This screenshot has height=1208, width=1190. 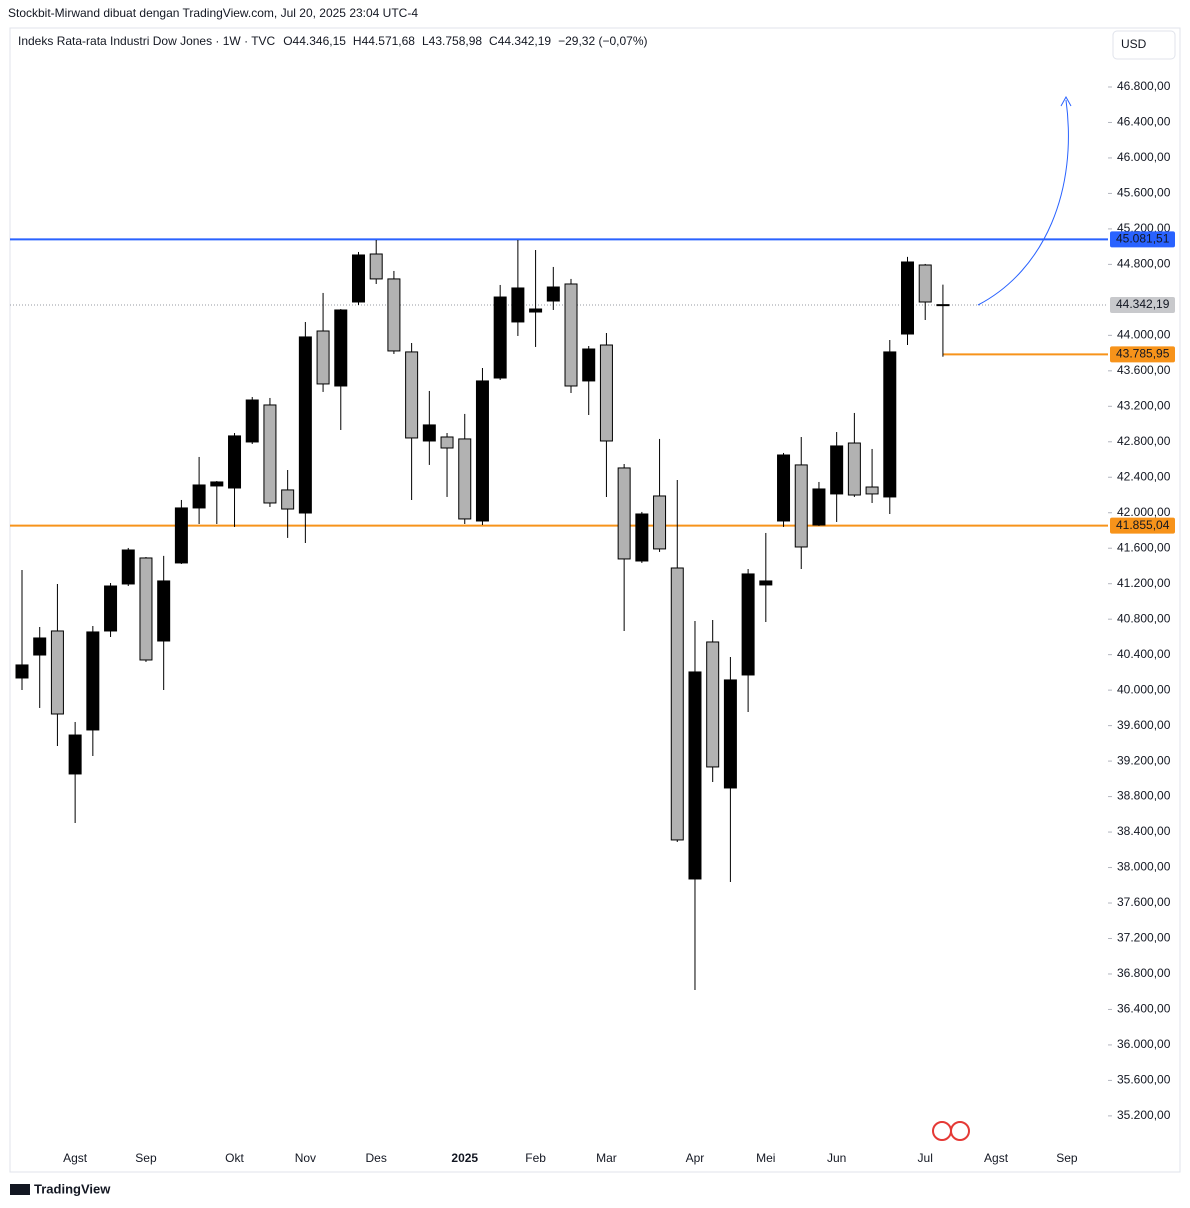 What do you see at coordinates (925, 1158) in the screenshot?
I see `x-tick-label: Jul` at bounding box center [925, 1158].